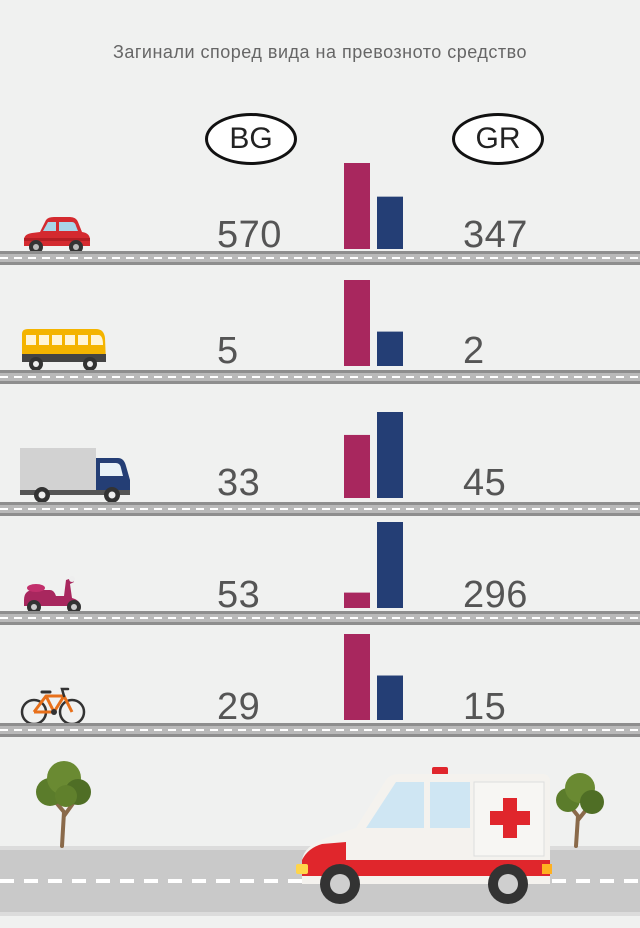  I want to click on country-label-bg: BG, so click(251, 139).